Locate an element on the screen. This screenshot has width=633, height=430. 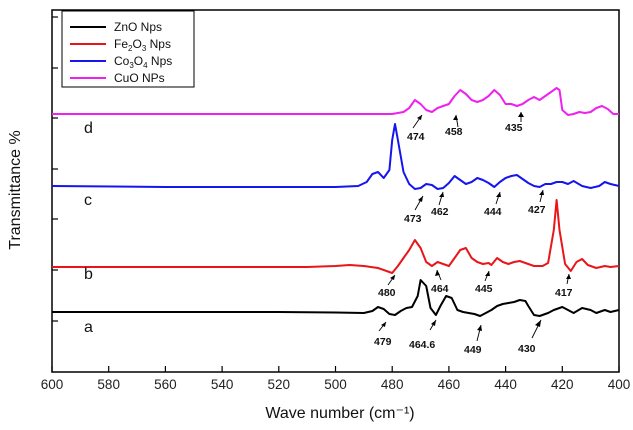
legend-box is located at coordinates (128, 49).